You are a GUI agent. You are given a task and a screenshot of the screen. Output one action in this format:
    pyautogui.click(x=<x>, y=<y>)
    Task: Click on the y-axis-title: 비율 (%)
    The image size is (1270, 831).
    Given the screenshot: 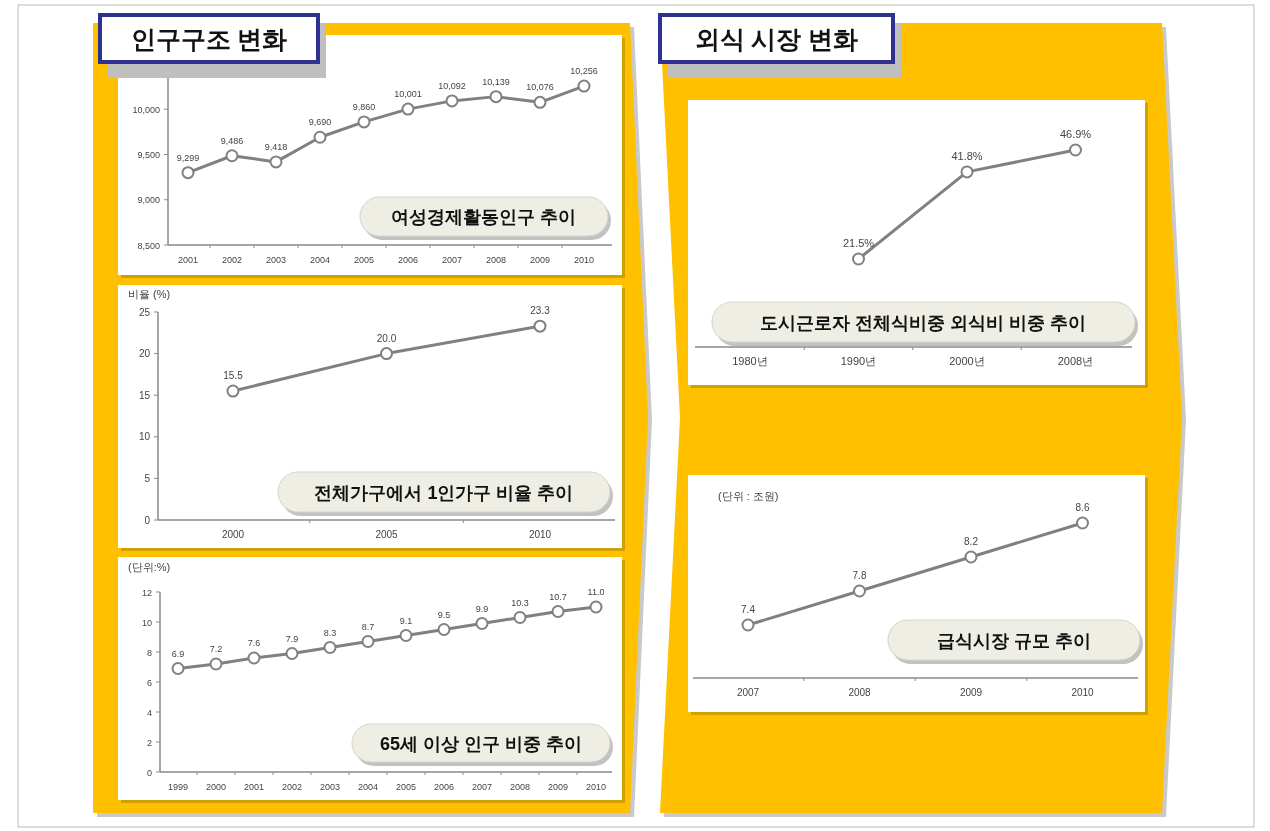 What is the action you would take?
    pyautogui.click(x=149, y=294)
    